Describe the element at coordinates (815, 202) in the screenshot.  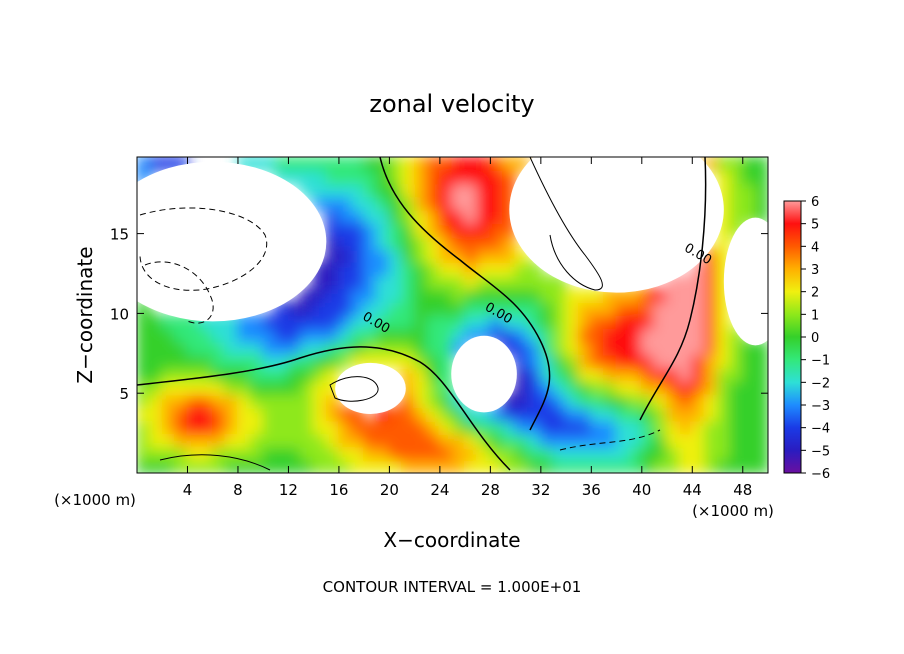
I see `colorbar-tick-label: 6` at that location.